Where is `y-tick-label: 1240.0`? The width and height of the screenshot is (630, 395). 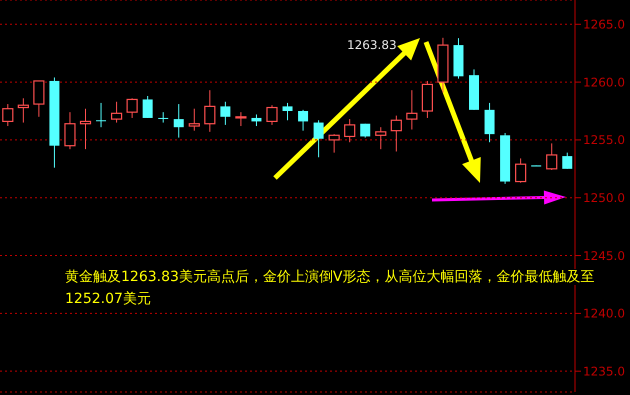 y-tick-label: 1240.0 is located at coordinates (604, 313).